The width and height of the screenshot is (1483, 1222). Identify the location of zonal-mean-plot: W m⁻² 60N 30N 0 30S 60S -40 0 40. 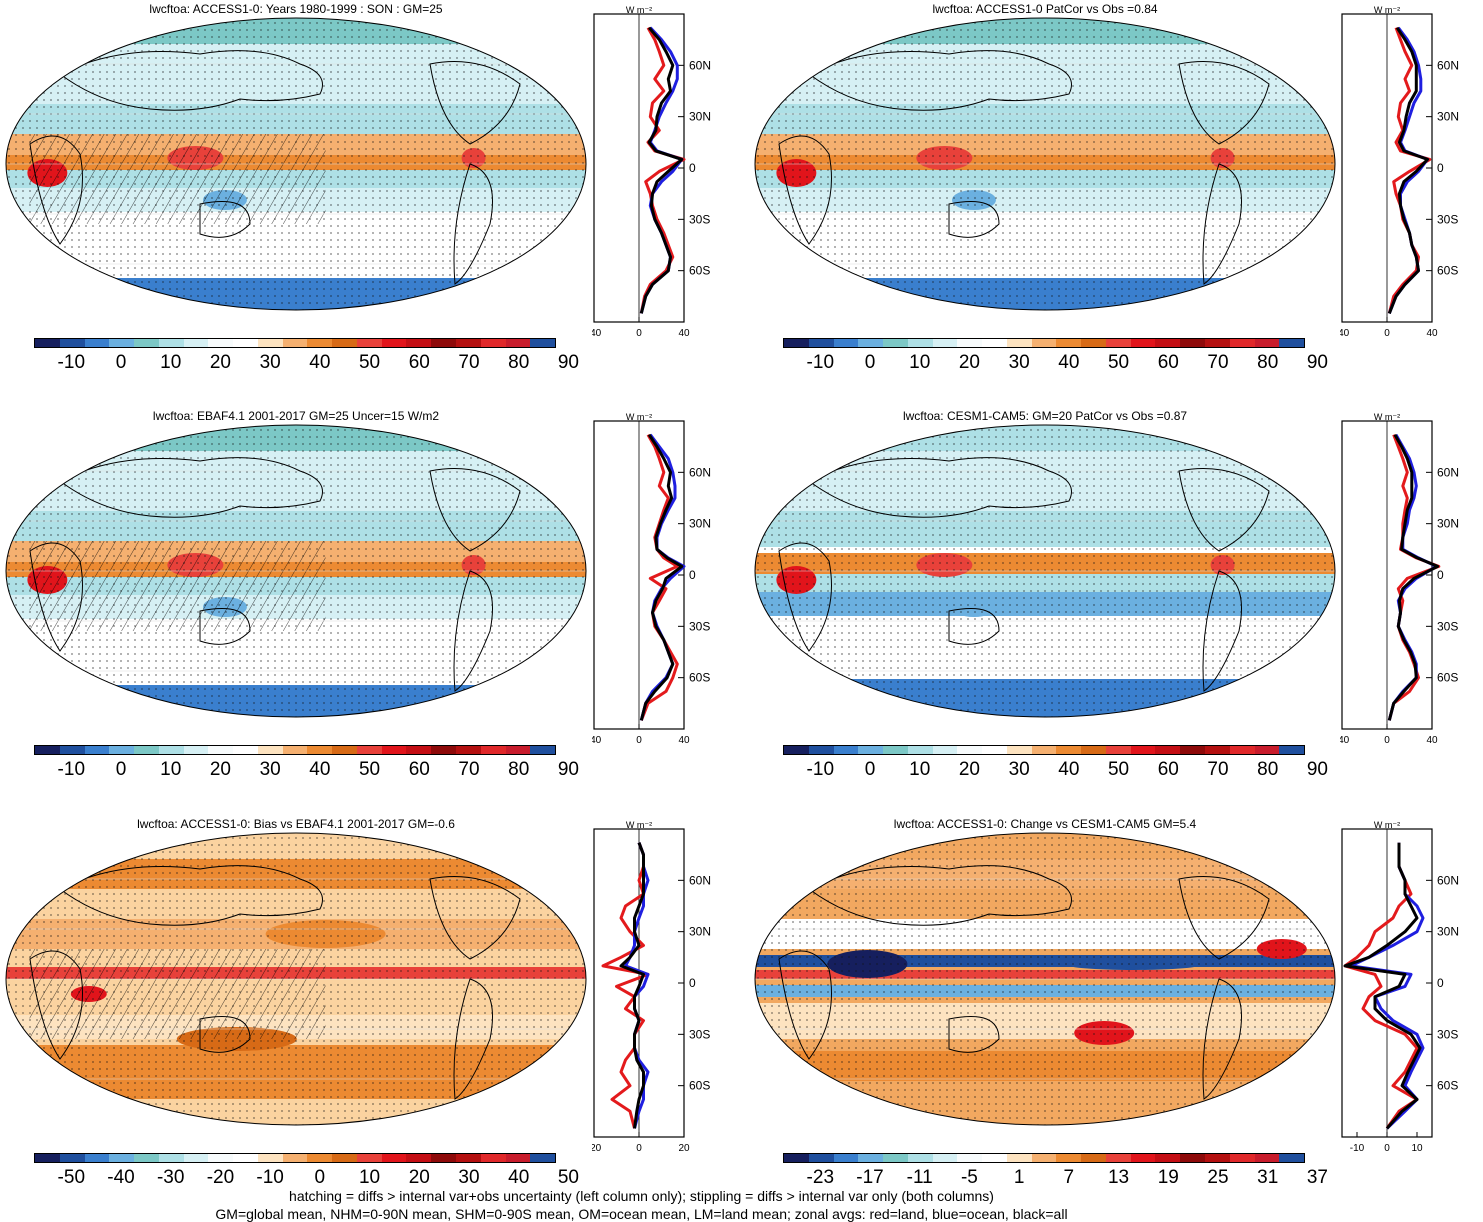
(651, 172).